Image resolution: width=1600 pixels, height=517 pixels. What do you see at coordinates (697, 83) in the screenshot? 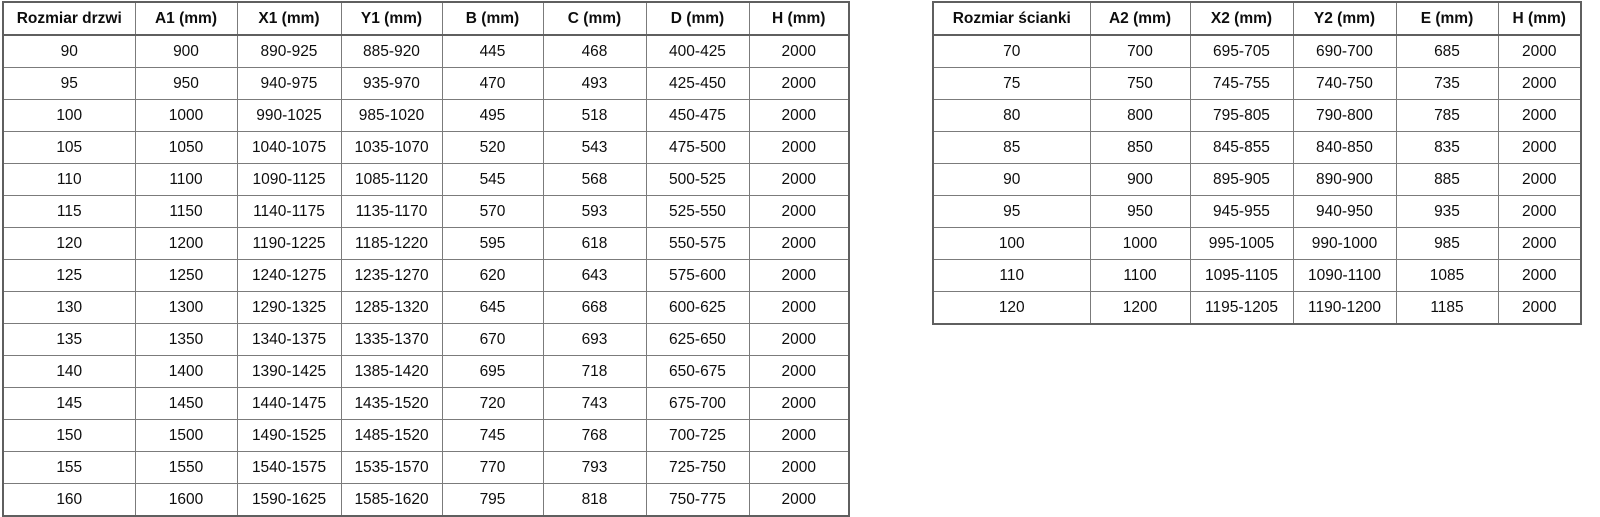
I see `door-cell-r1-c6: 425-450` at bounding box center [697, 83].